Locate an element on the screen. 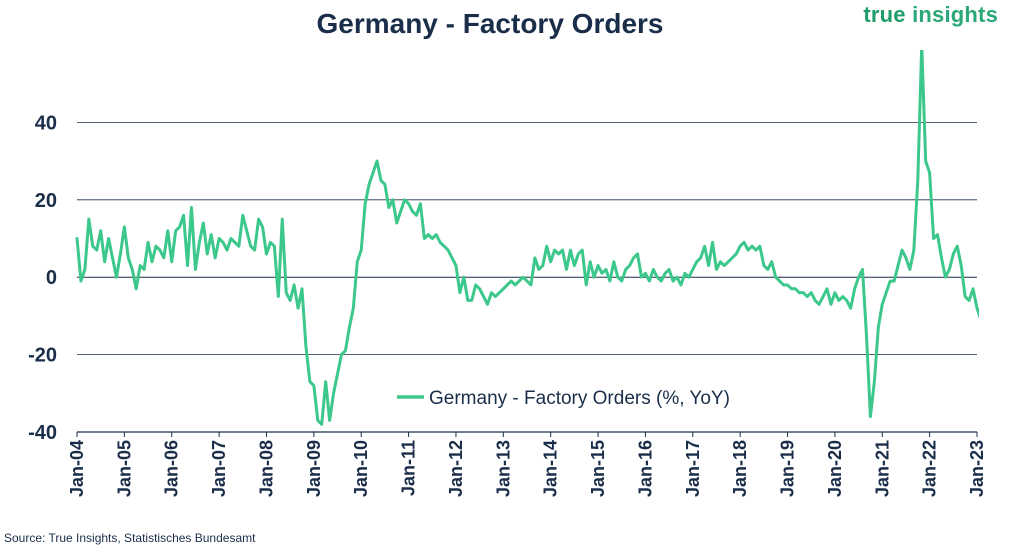 The image size is (1010, 552). x-tick-label: Jan-12 is located at coordinates (456, 468).